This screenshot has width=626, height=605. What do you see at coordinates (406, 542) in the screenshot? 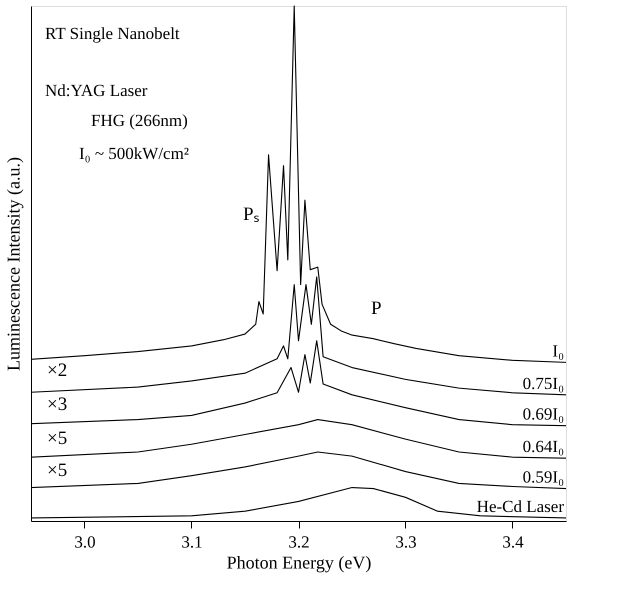
I see `x-tick-label: 3.3` at bounding box center [406, 542].